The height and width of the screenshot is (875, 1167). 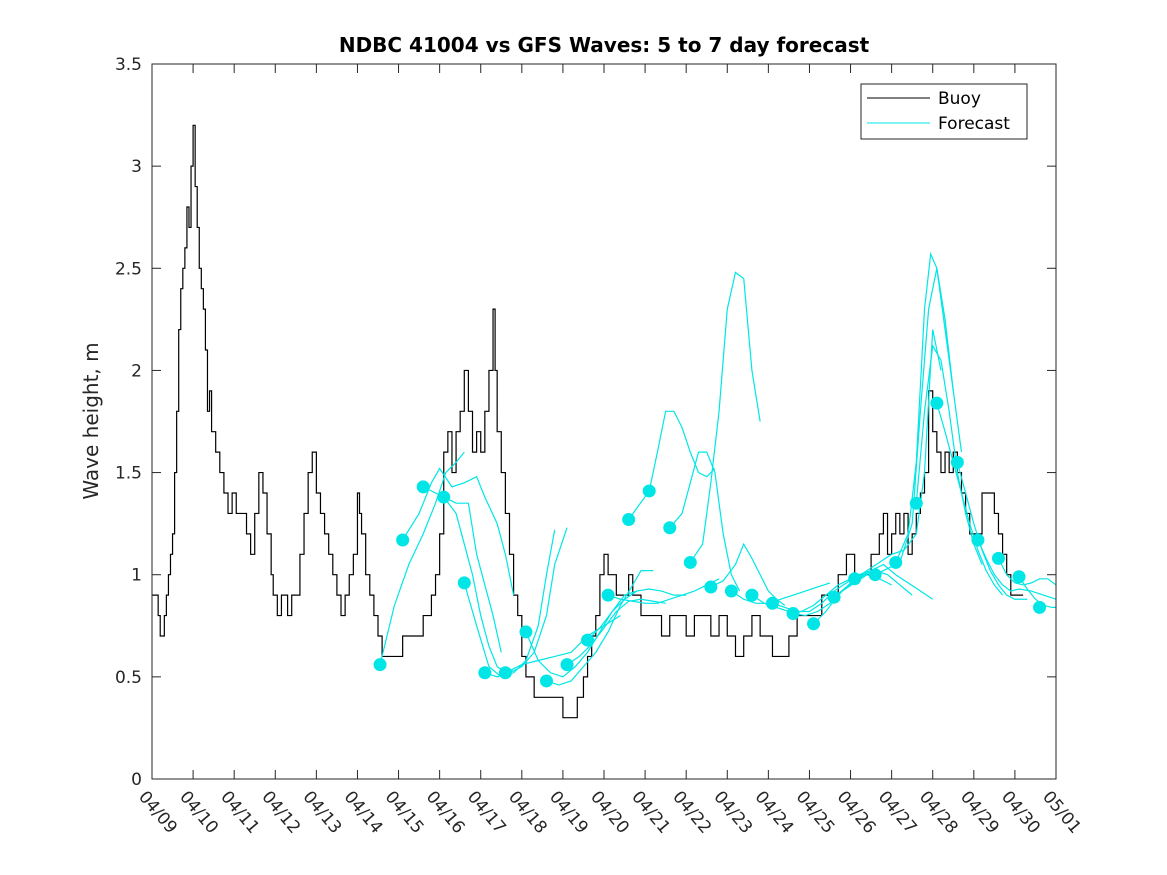 What do you see at coordinates (128, 474) in the screenshot?
I see `y-tick-label: 1.5` at bounding box center [128, 474].